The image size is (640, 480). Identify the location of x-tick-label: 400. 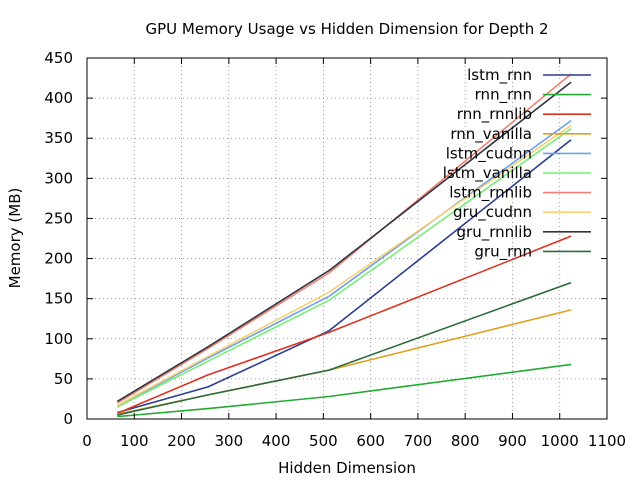
(276, 441).